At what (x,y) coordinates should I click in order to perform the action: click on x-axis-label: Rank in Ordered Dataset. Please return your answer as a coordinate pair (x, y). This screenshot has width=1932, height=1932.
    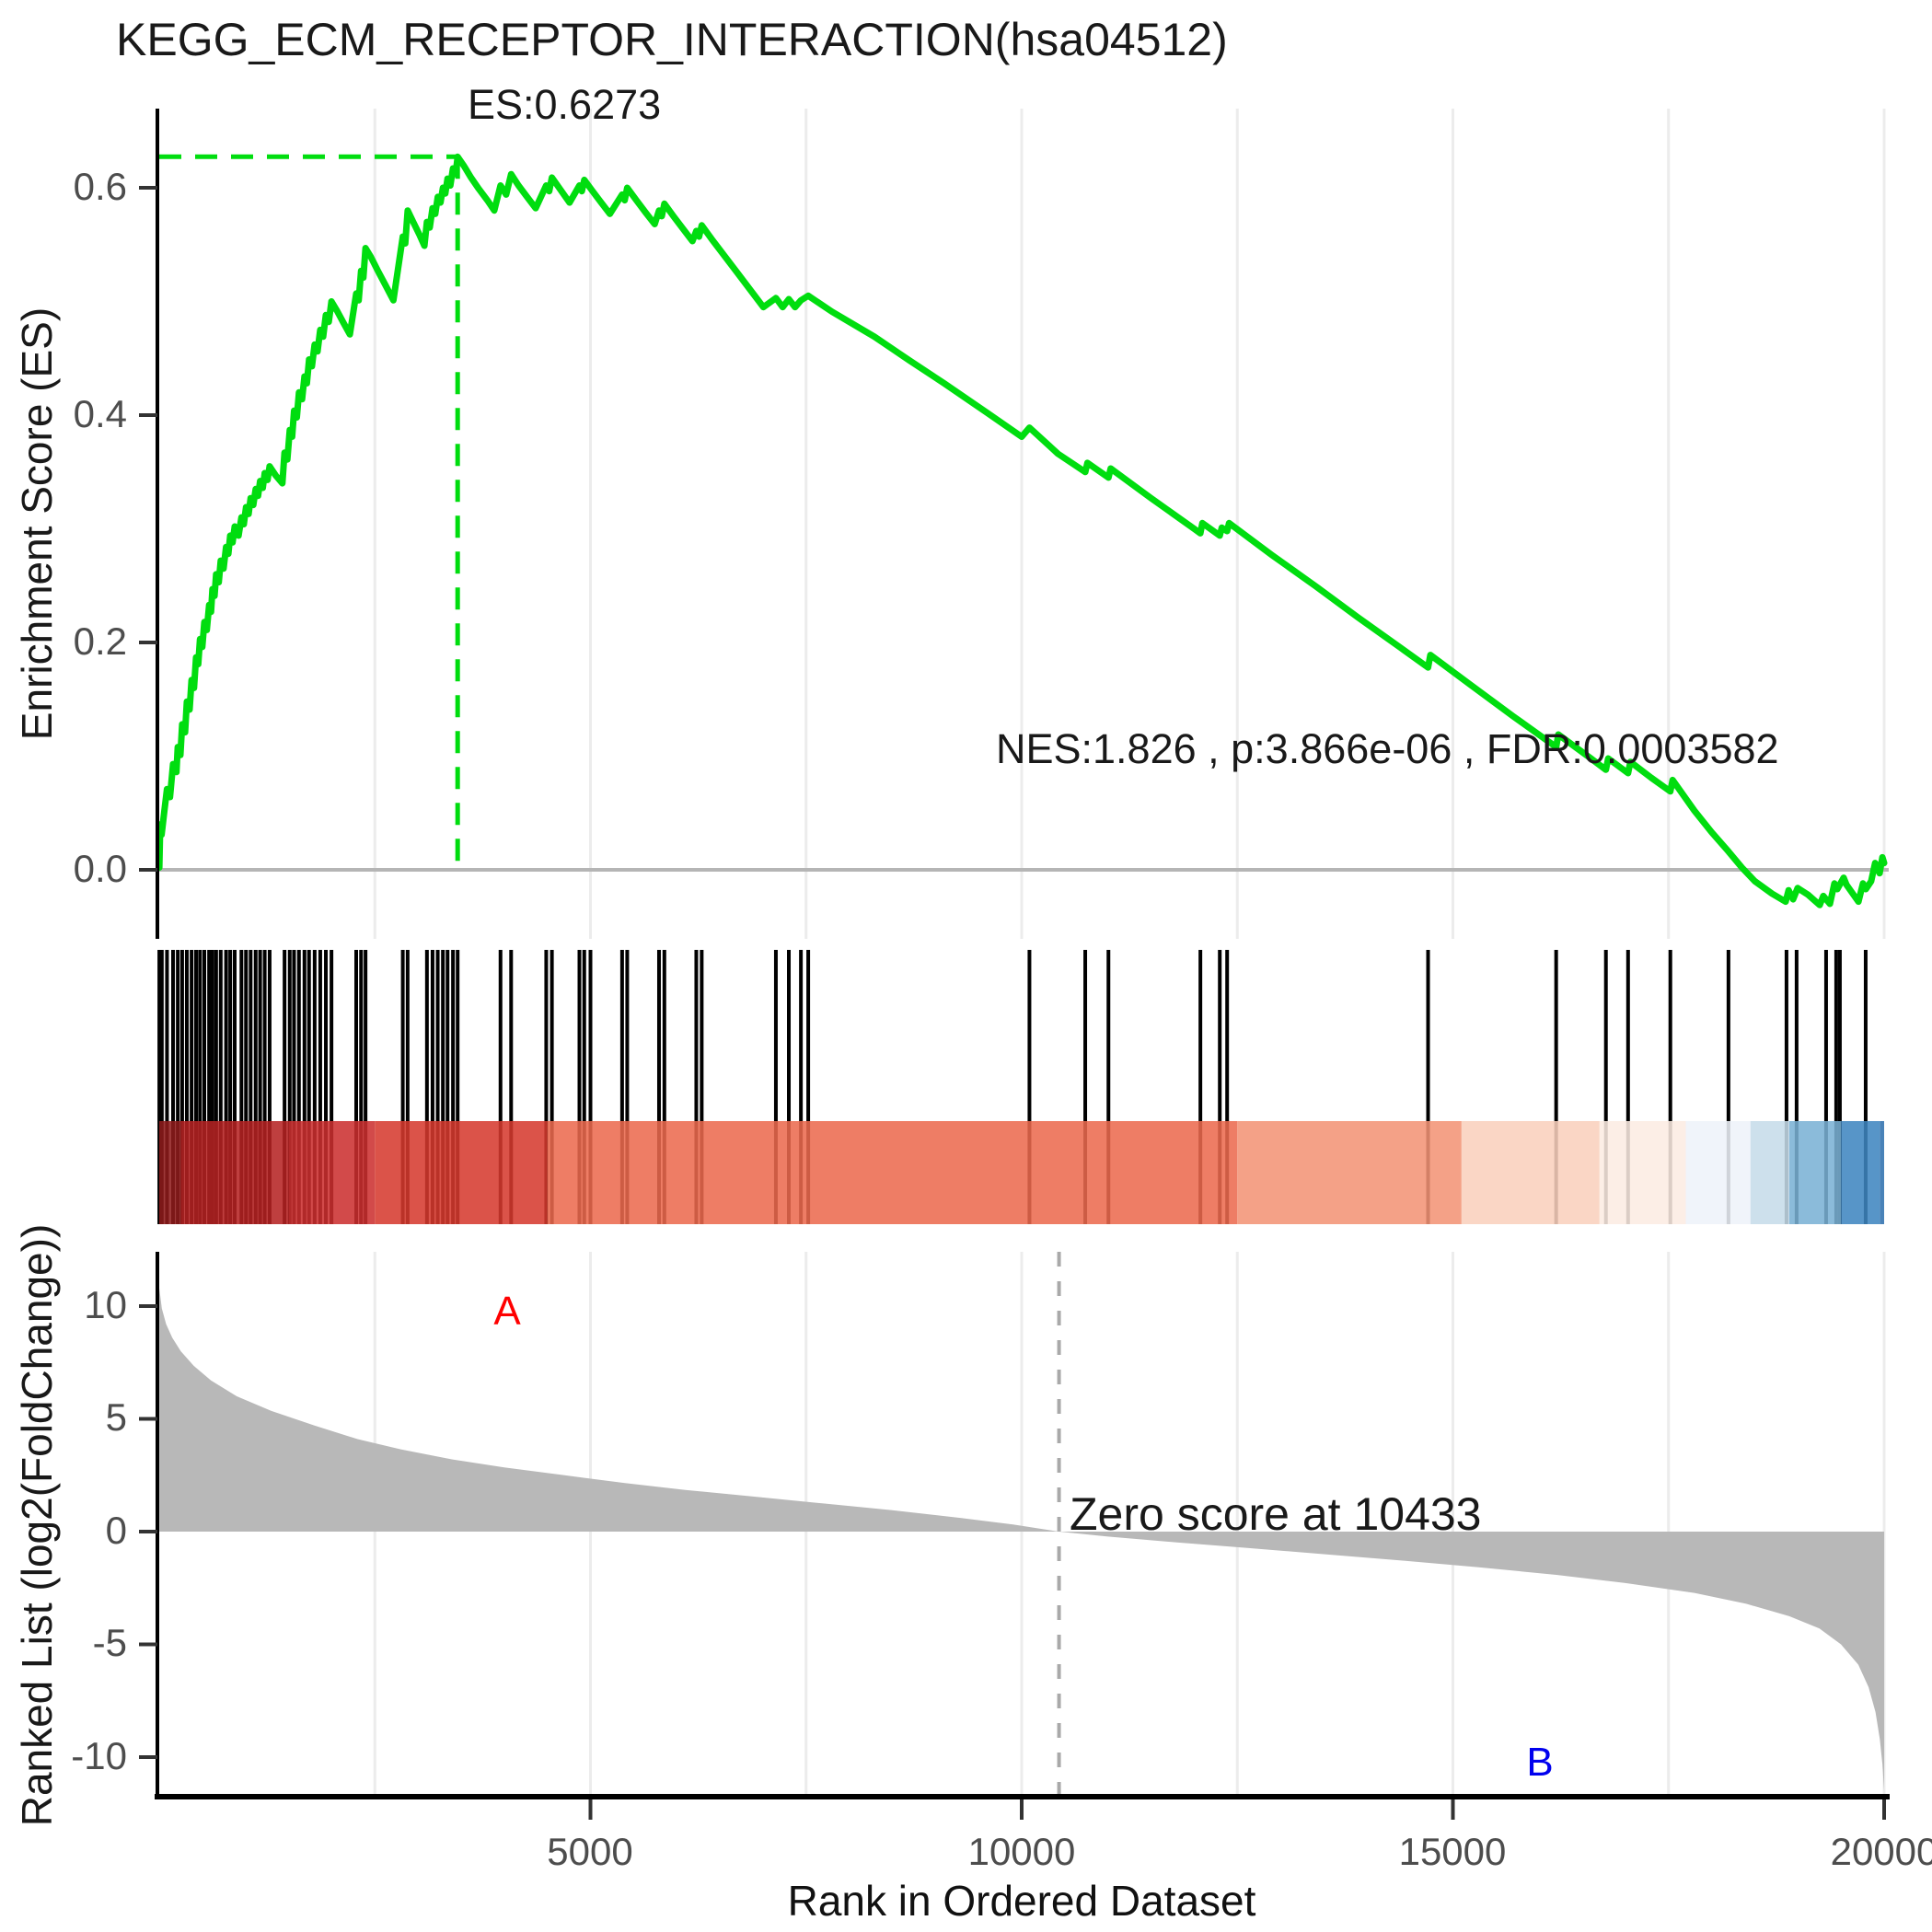
    Looking at the image, I should click on (1022, 1901).